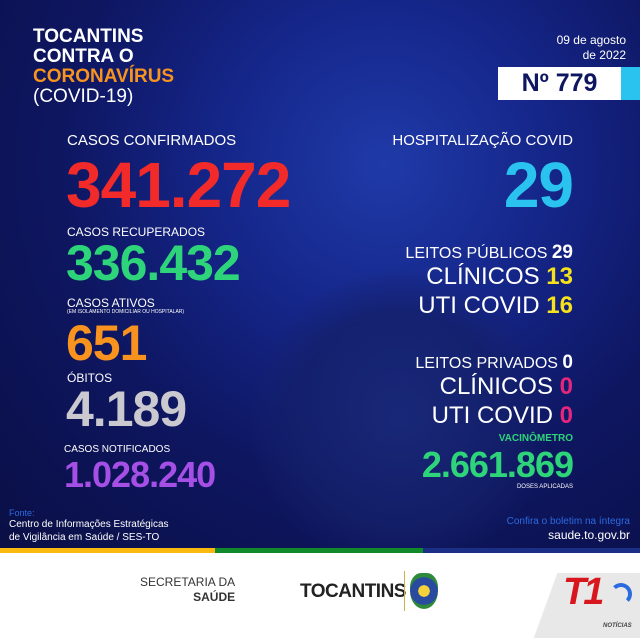 This screenshot has width=640, height=640. Describe the element at coordinates (88, 36) in the screenshot. I see `title-line: TOCANTINS` at that location.